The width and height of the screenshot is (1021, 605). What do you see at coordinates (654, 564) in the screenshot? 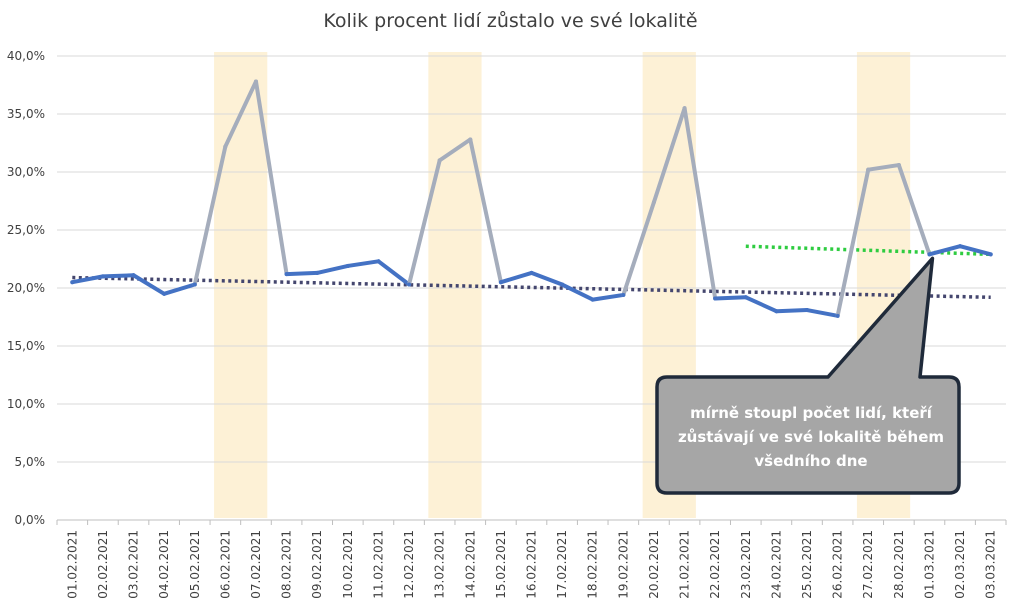
I see `x-tick-label: 20.02.2021` at bounding box center [654, 564].